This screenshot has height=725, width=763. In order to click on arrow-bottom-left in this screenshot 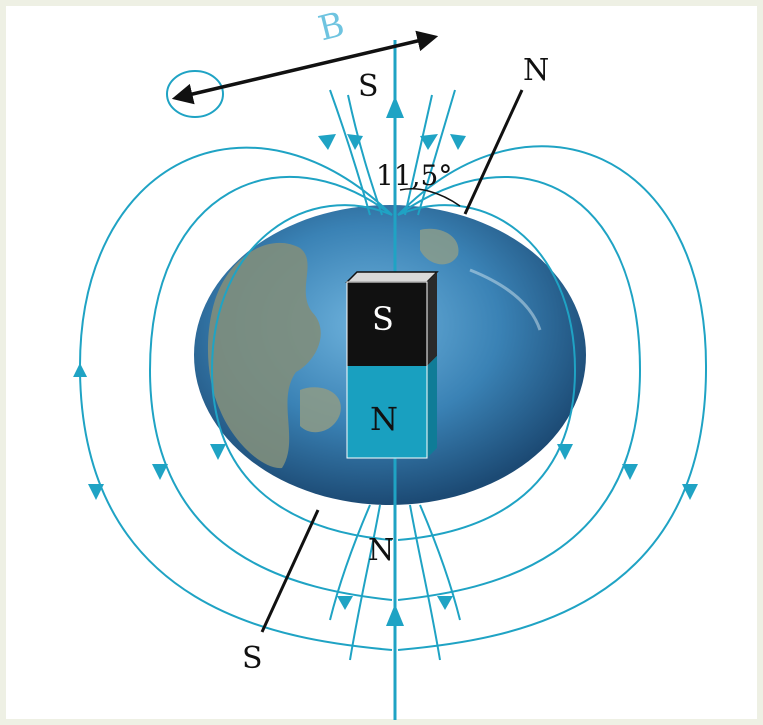, I will do `click(345, 603)`.